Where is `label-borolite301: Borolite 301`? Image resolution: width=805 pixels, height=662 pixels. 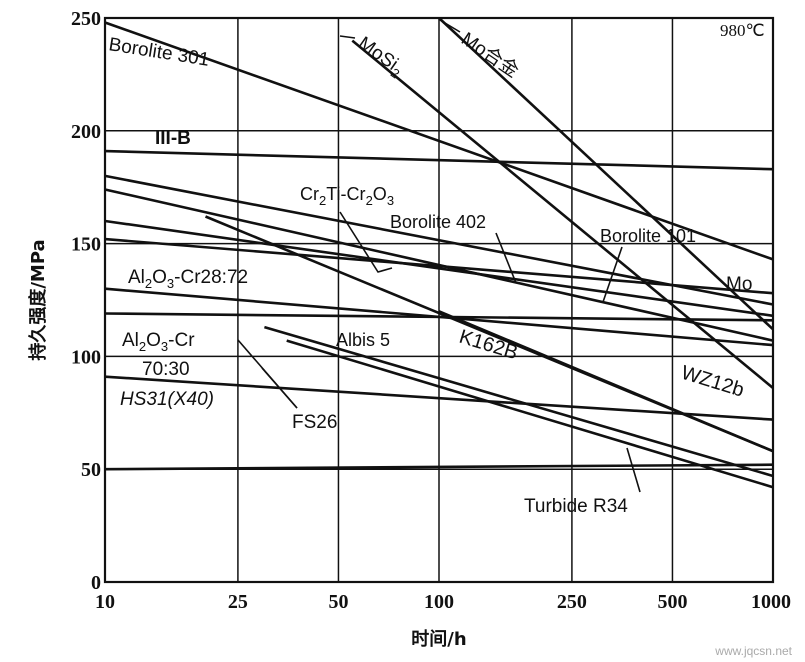 label-borolite301: Borolite 301 is located at coordinates (158, 52).